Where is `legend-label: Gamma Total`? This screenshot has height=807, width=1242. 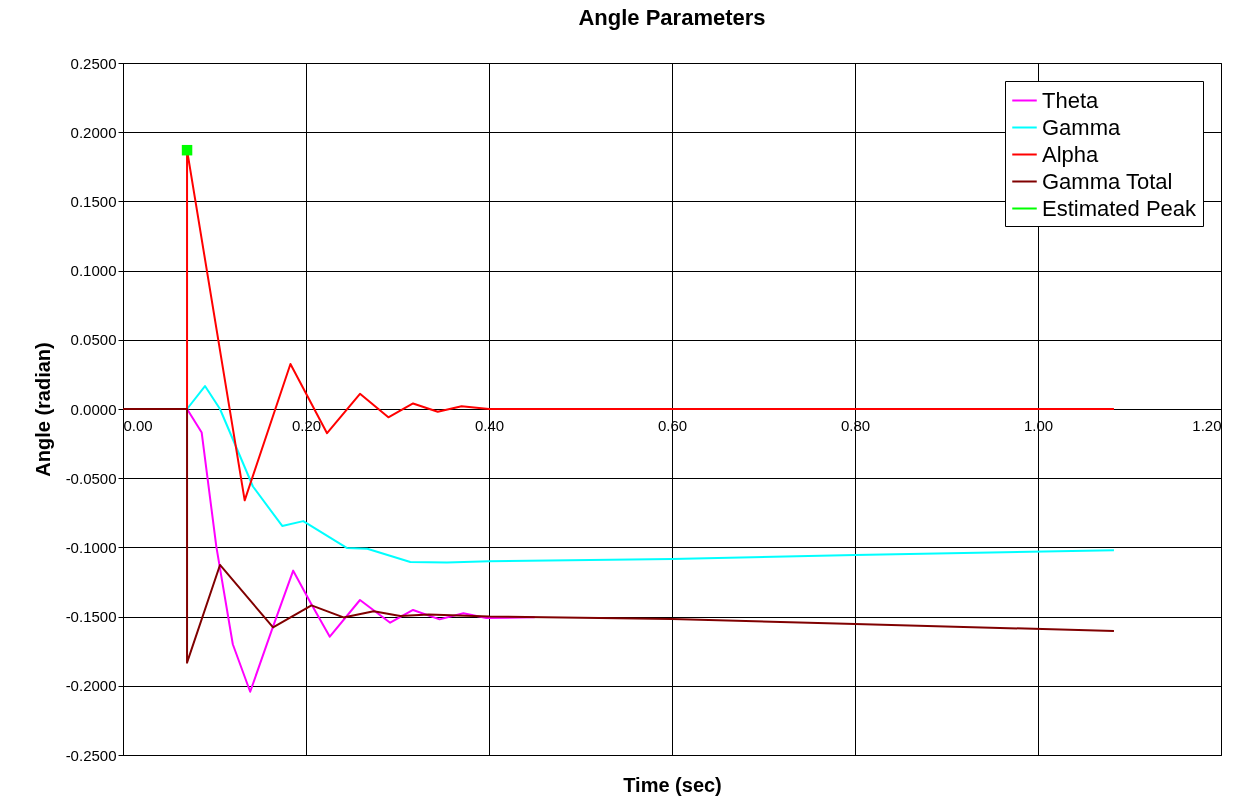 legend-label: Gamma Total is located at coordinates (1107, 181).